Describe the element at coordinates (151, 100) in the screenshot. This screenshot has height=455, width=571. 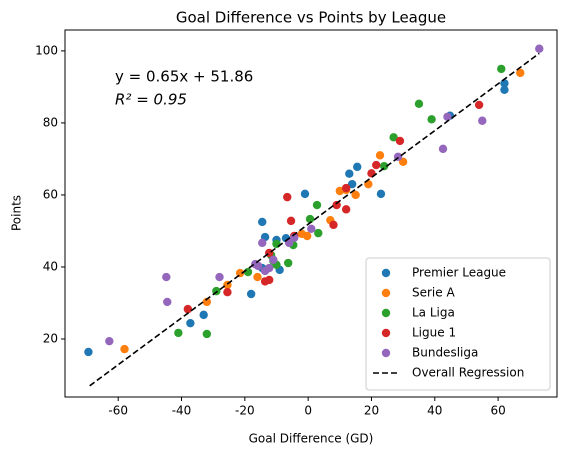
I see `r2-annotation: R² = 0.95` at that location.